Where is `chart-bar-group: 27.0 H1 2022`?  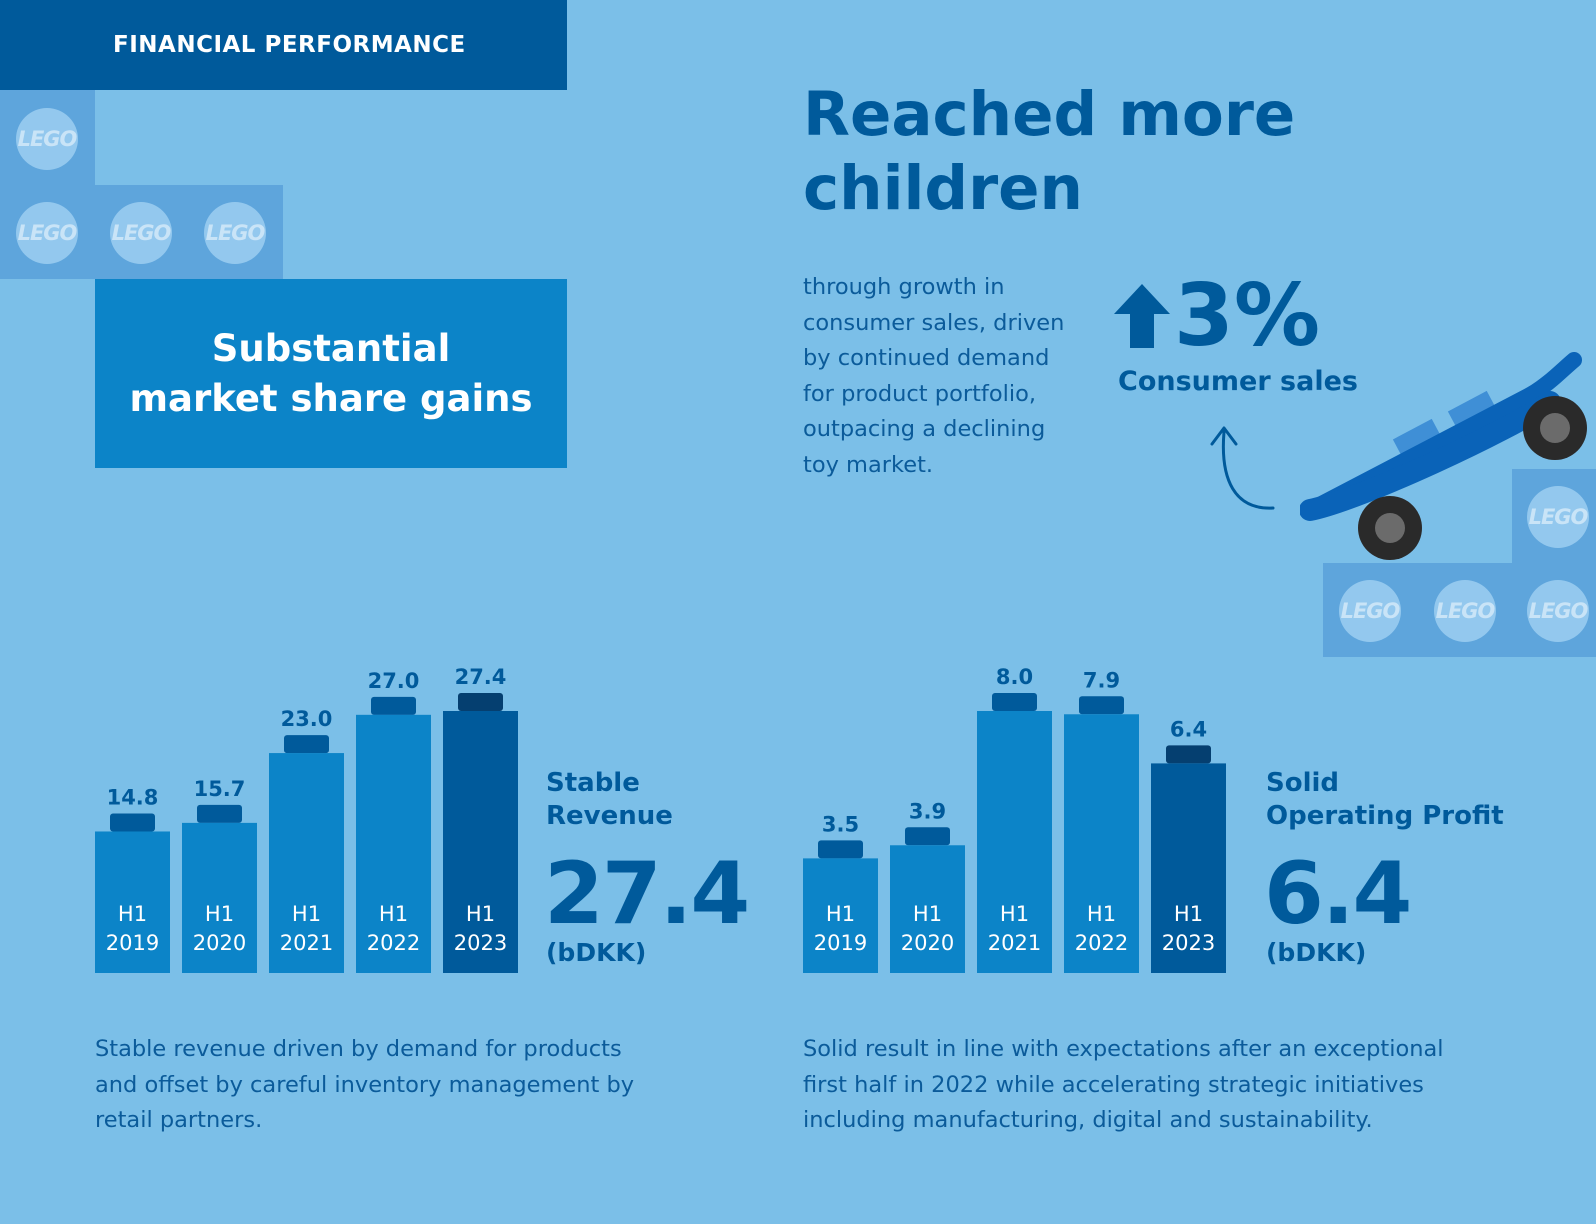 chart-bar-group: 27.0 H1 2022 is located at coordinates (393, 821).